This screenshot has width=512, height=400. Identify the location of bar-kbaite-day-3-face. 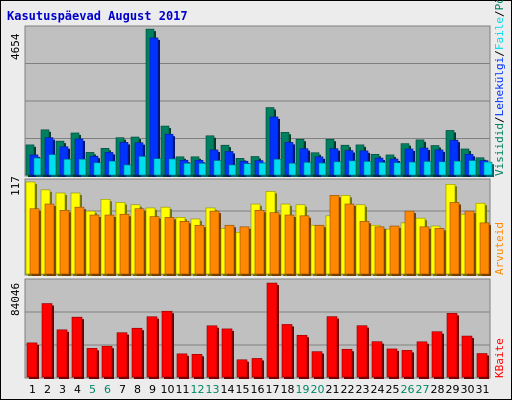
(62, 353).